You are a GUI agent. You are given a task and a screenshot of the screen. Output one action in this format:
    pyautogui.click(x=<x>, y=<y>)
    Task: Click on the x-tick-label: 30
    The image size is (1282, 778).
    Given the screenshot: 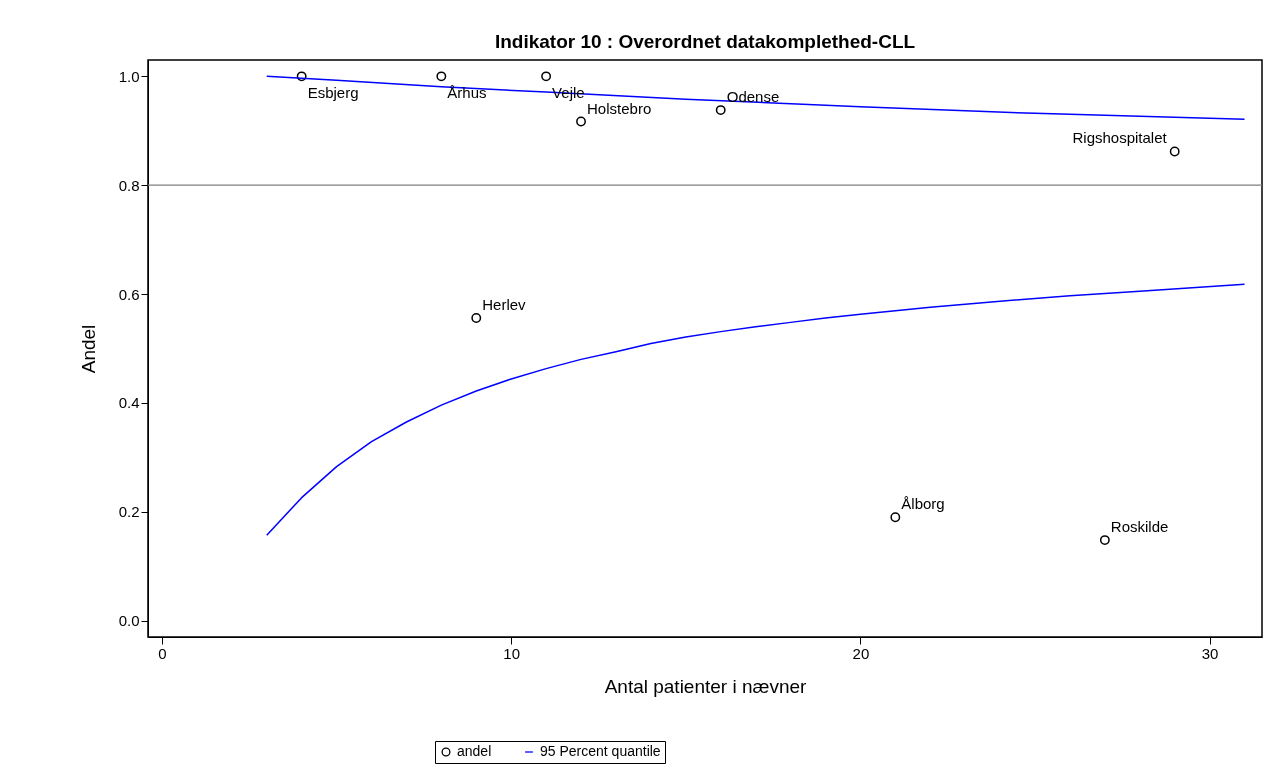 What is the action you would take?
    pyautogui.click(x=1210, y=653)
    